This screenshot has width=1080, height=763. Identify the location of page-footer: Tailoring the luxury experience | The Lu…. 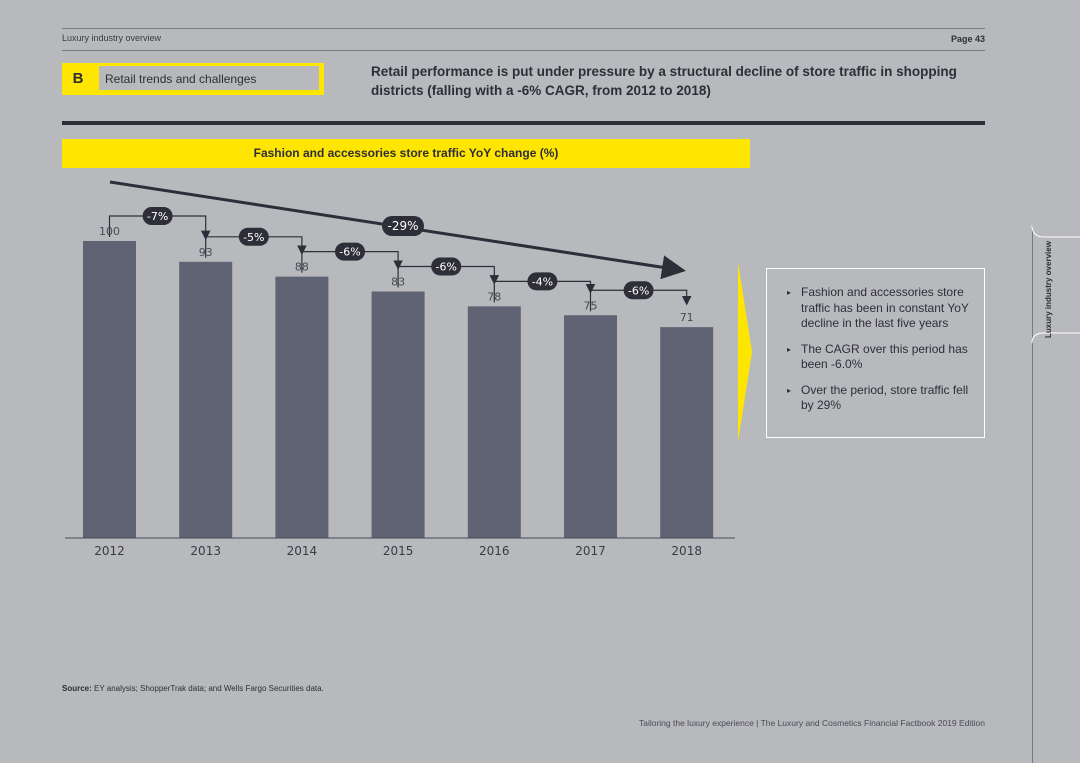
(811, 723).